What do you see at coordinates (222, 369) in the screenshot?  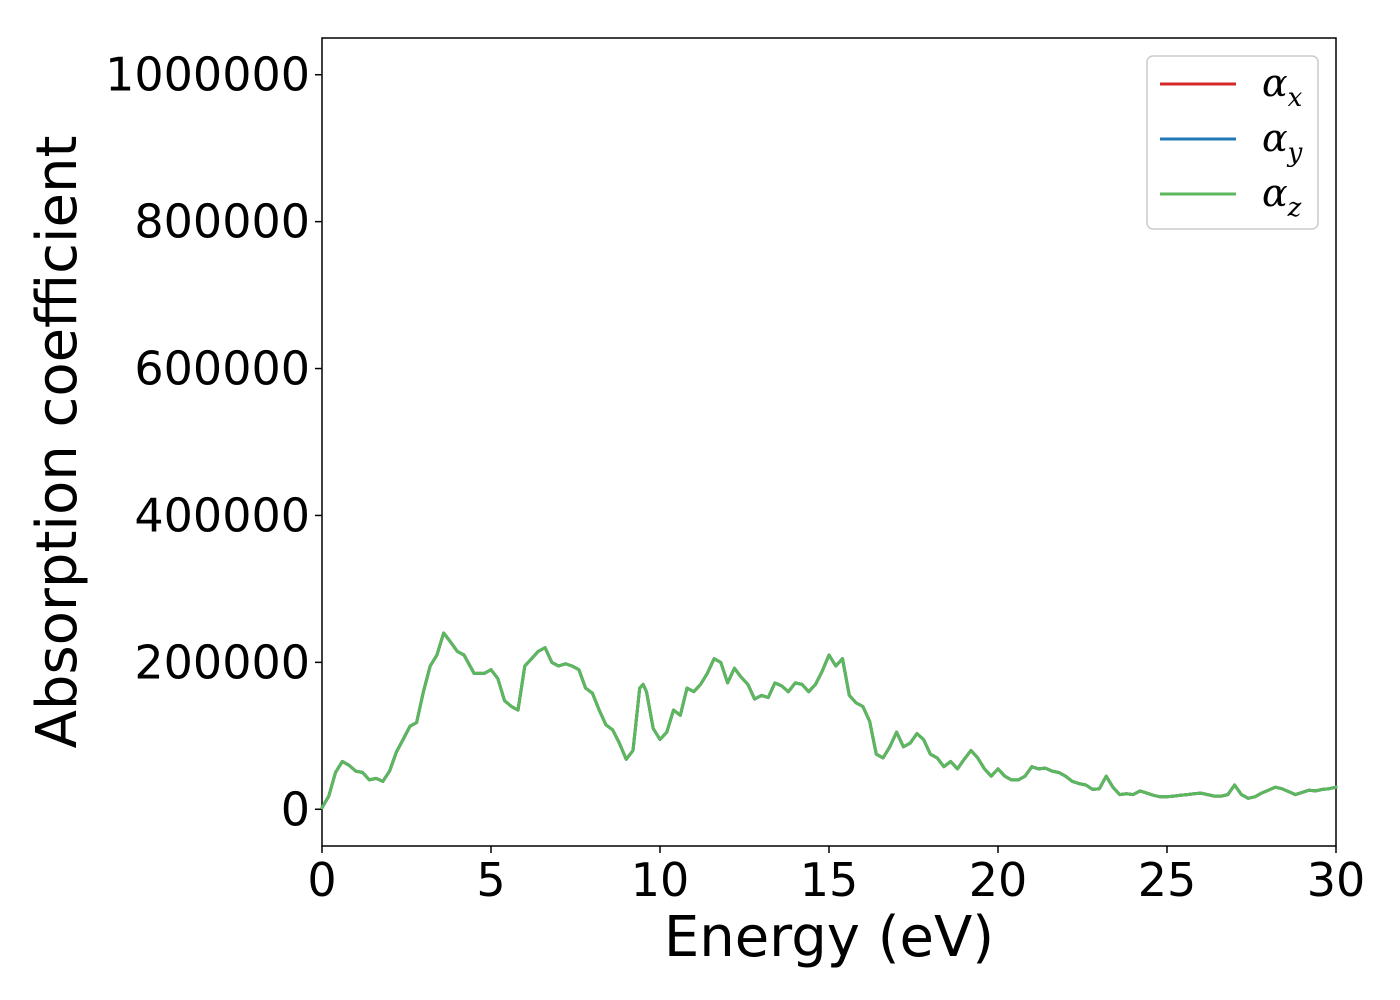 I see `y-tick-label: 600000` at bounding box center [222, 369].